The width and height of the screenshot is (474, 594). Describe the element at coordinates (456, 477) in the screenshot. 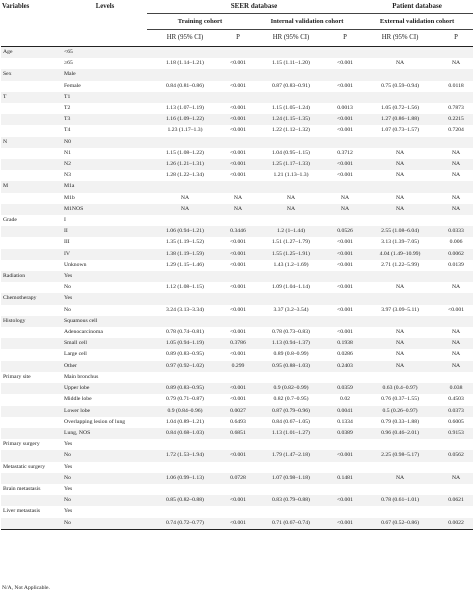

I see `p-external-cell: NA` at that location.